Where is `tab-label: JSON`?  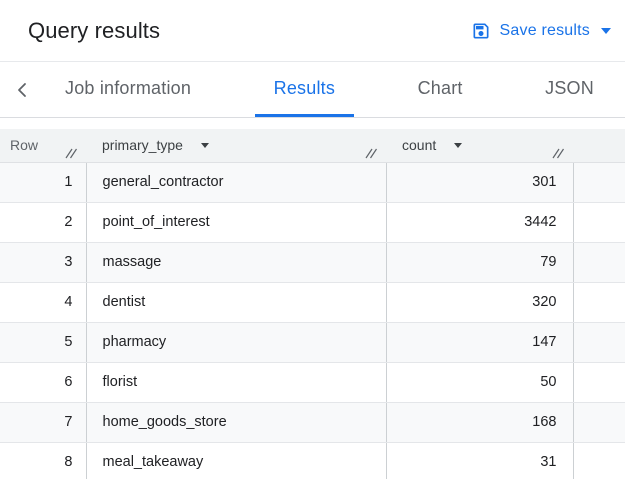 tab-label: JSON is located at coordinates (569, 87).